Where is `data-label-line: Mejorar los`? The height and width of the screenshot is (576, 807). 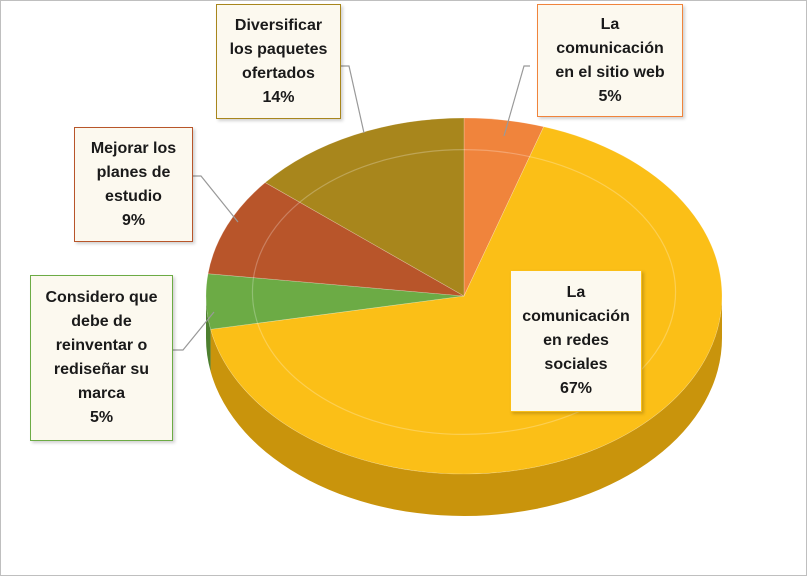
data-label-line: Mejorar los is located at coordinates (133, 148).